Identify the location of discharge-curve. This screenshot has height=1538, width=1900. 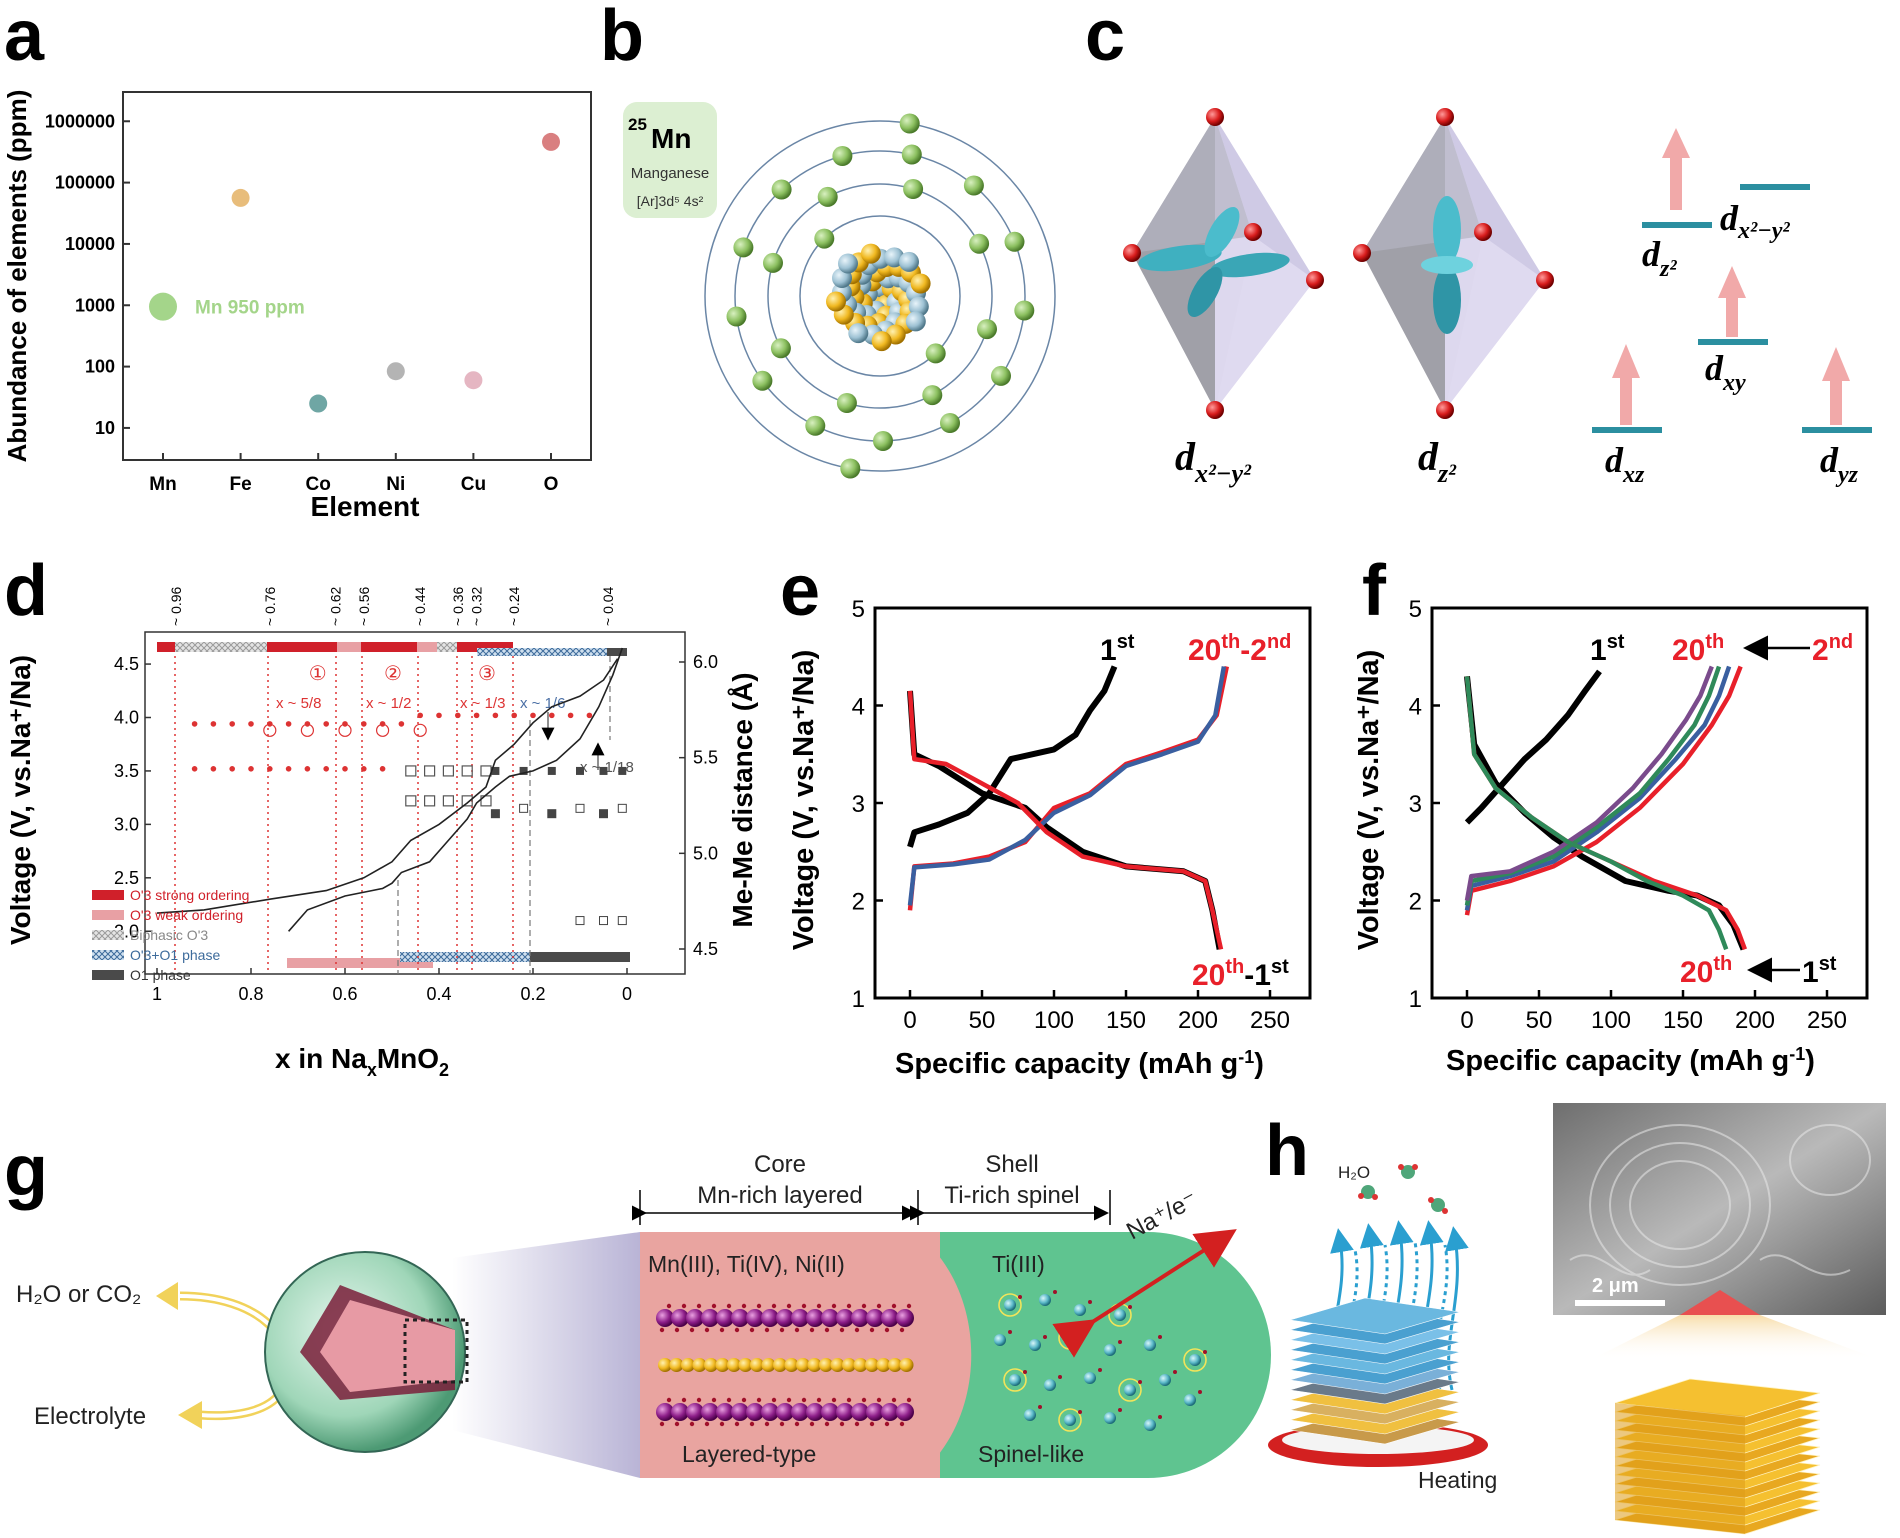
(387, 786).